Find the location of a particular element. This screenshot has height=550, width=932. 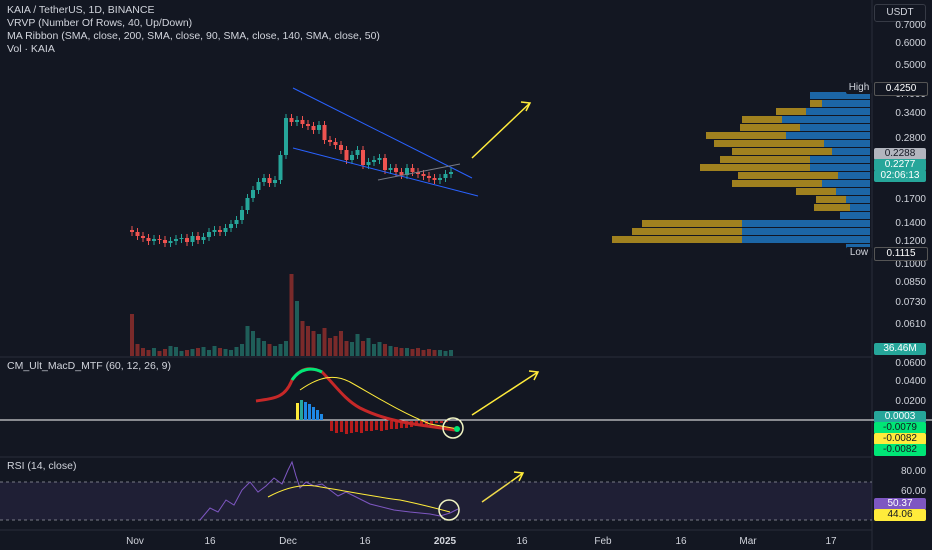

price-tick-label: 0.2800 is located at coordinates (910, 138).